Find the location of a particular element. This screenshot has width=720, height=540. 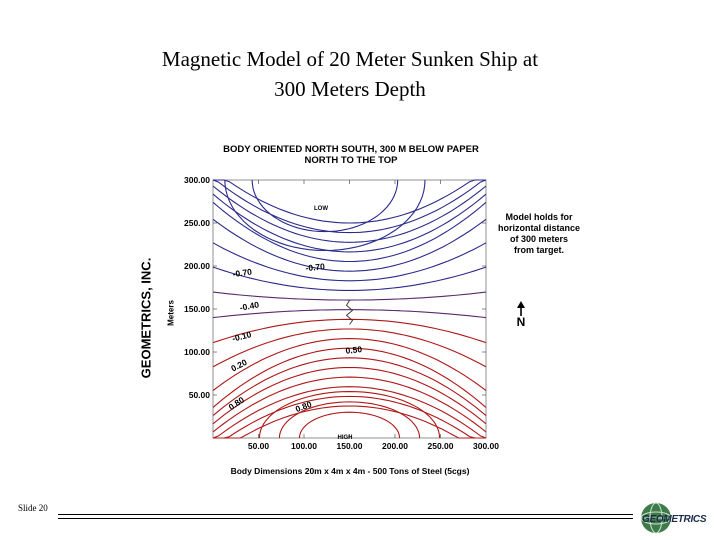

y-tick-label-2: 200.00 is located at coordinates (197, 266).